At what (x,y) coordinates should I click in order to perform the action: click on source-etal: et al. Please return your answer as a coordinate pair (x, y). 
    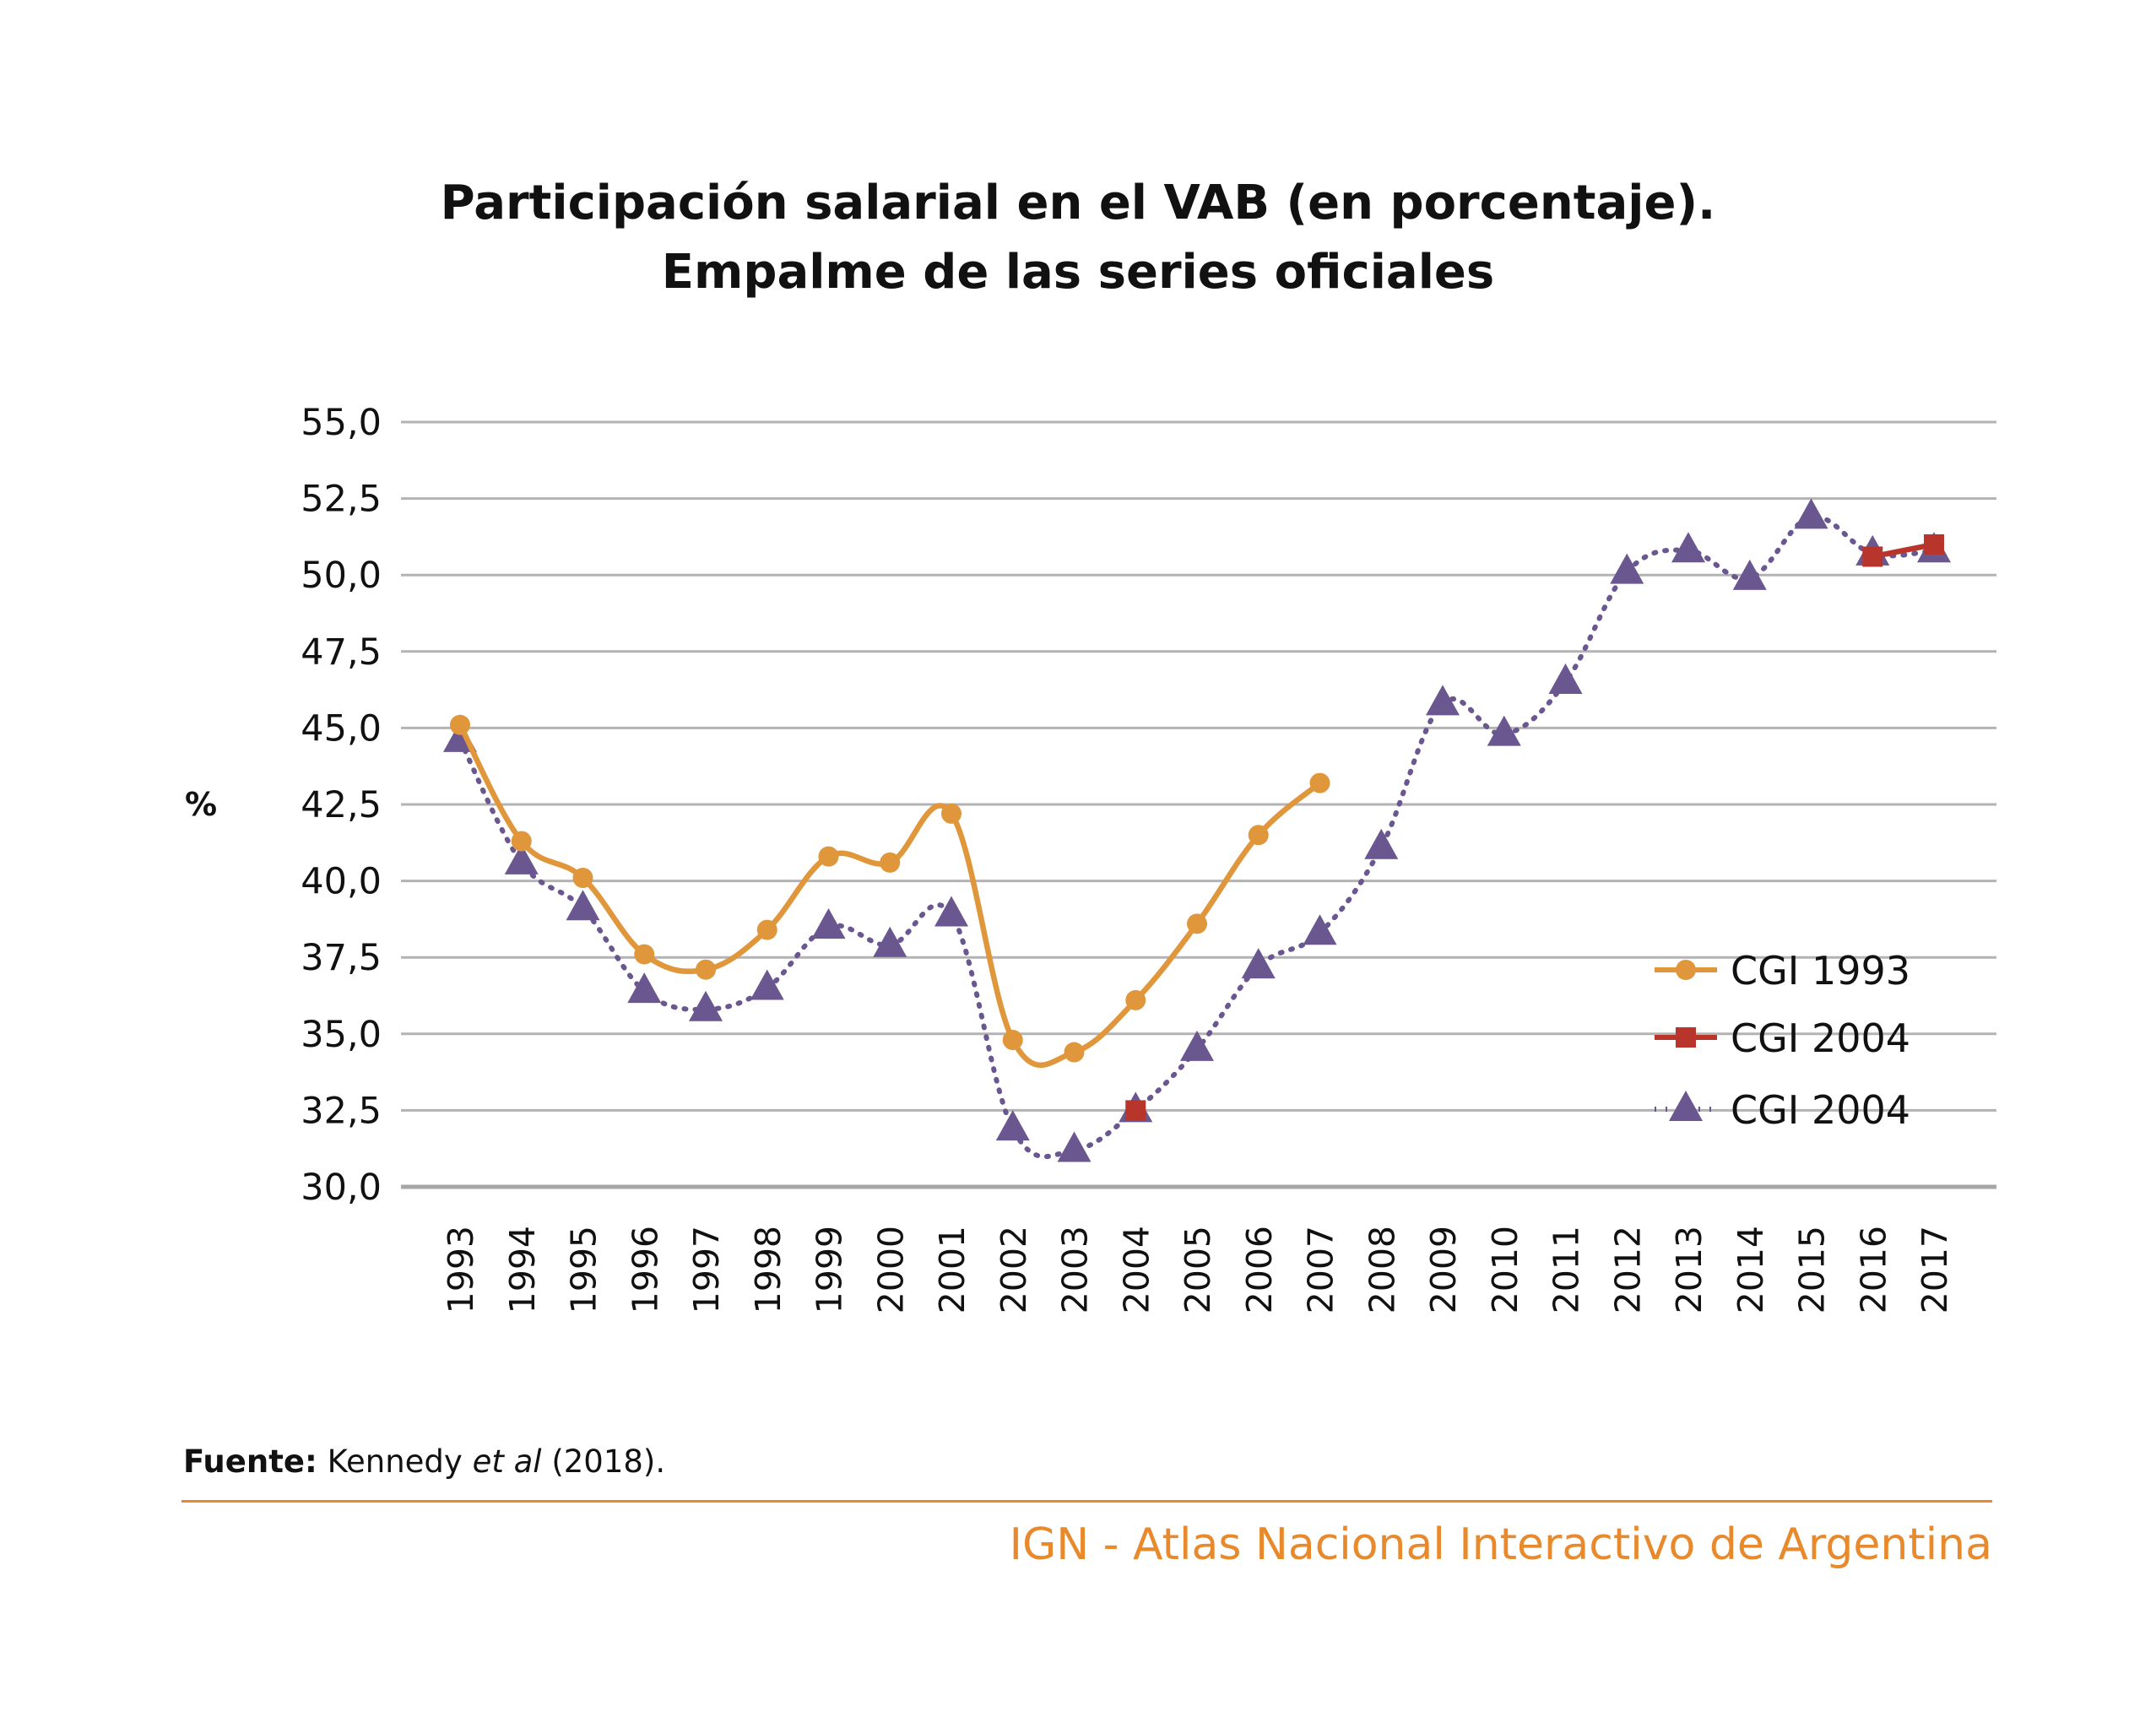
    Looking at the image, I should click on (507, 1461).